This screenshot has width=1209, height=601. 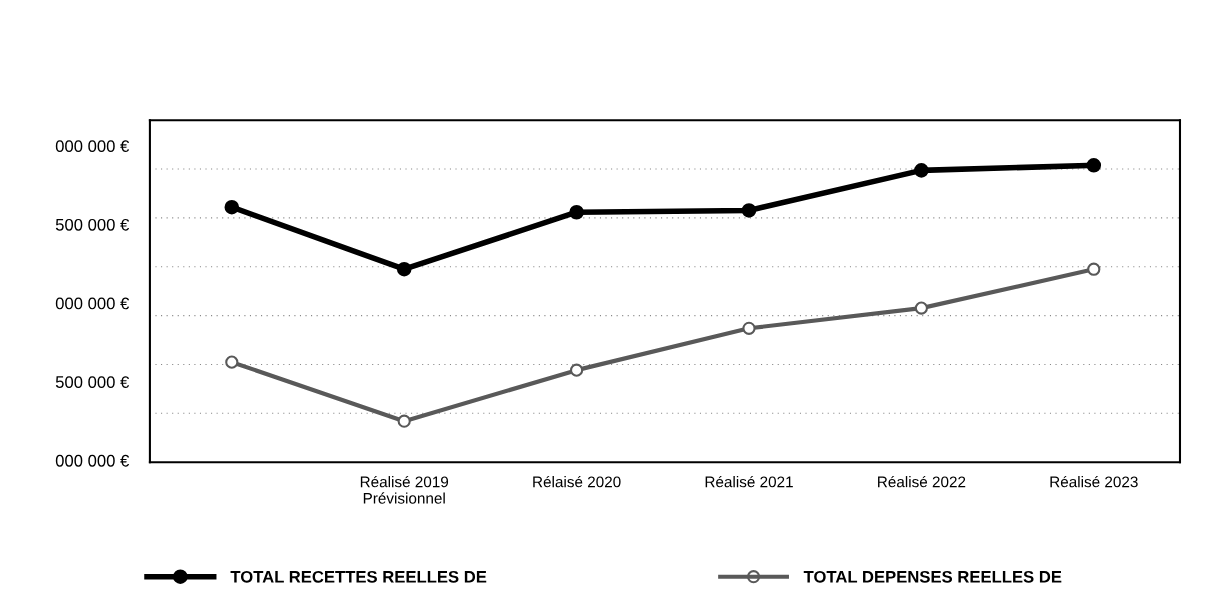 What do you see at coordinates (577, 481) in the screenshot?
I see `x-tick-label: Rélaisé 2020` at bounding box center [577, 481].